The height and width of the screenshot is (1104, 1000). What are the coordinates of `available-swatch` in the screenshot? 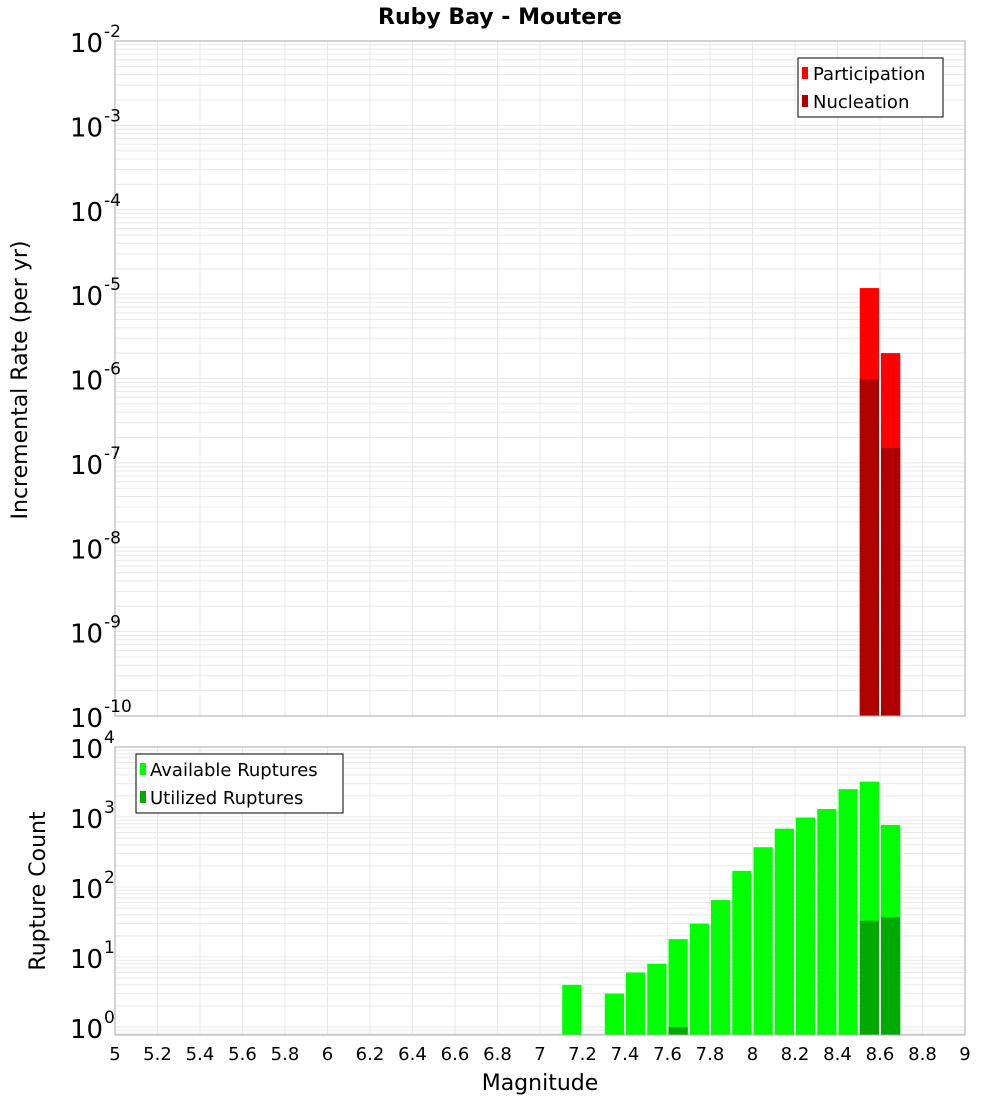 It's located at (143, 769).